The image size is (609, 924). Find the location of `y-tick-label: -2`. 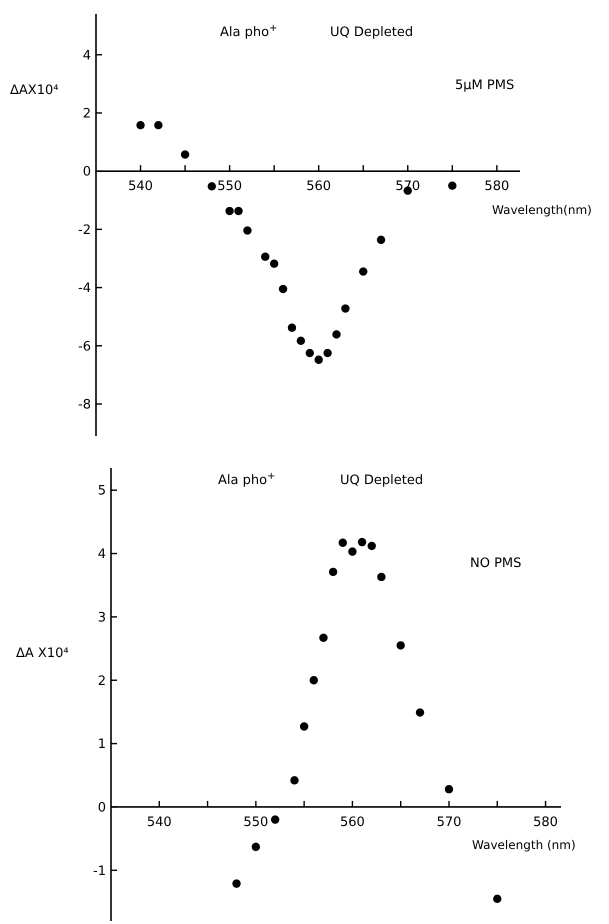

y-tick-label: -2 is located at coordinates (84, 230).